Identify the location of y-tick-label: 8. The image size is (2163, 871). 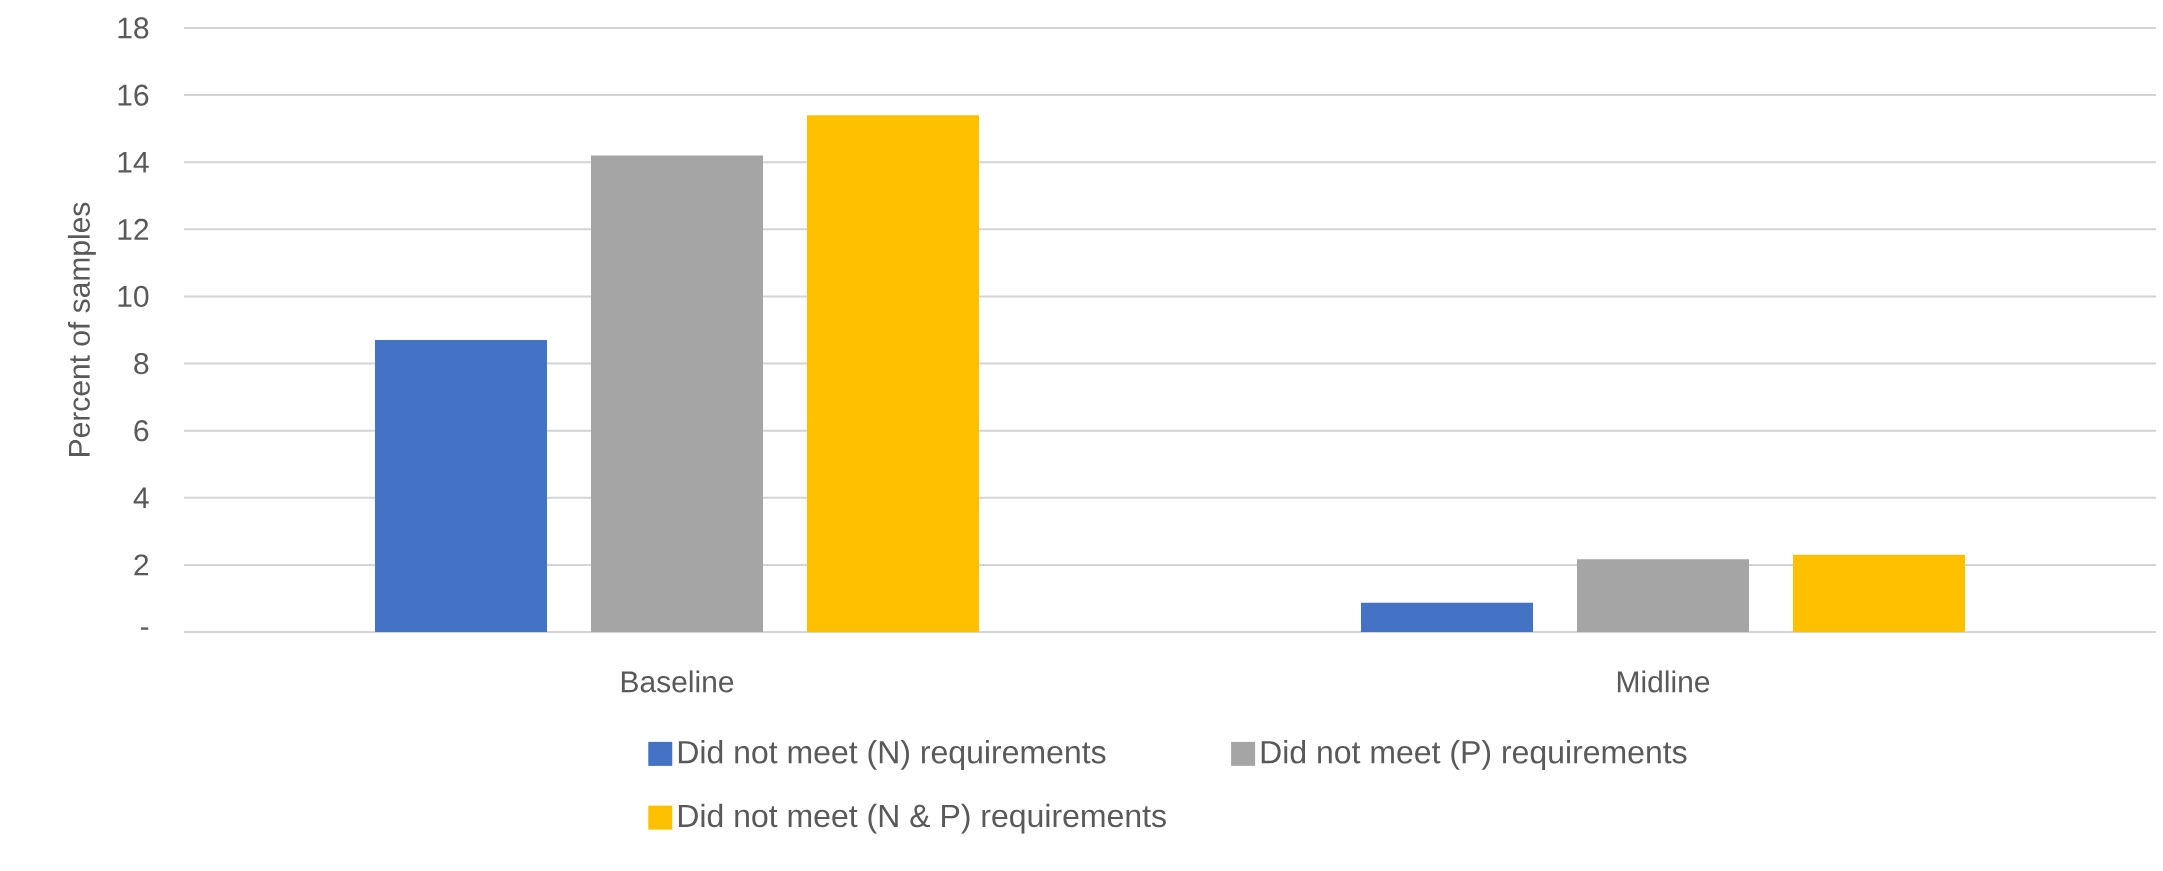
(141, 363).